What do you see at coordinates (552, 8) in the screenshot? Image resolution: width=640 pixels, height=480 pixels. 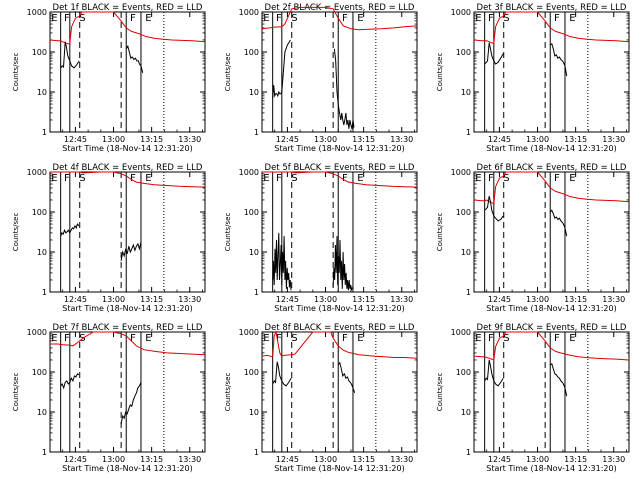 I see `panel-title: Det 3f BLACK = Events, RED = LLD` at bounding box center [552, 8].